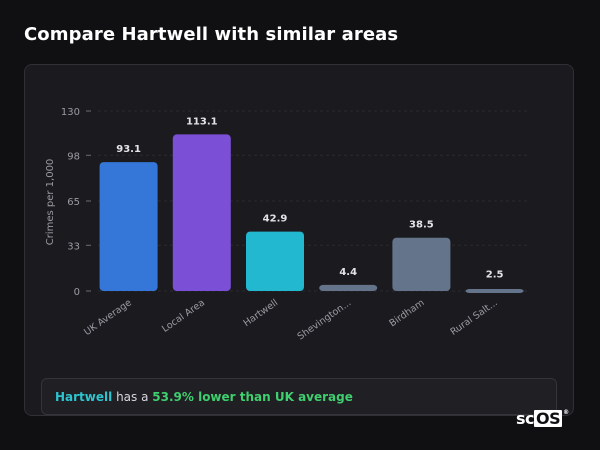 The height and width of the screenshot is (450, 600). What do you see at coordinates (525, 418) in the screenshot?
I see `logo-prefix: sc` at bounding box center [525, 418].